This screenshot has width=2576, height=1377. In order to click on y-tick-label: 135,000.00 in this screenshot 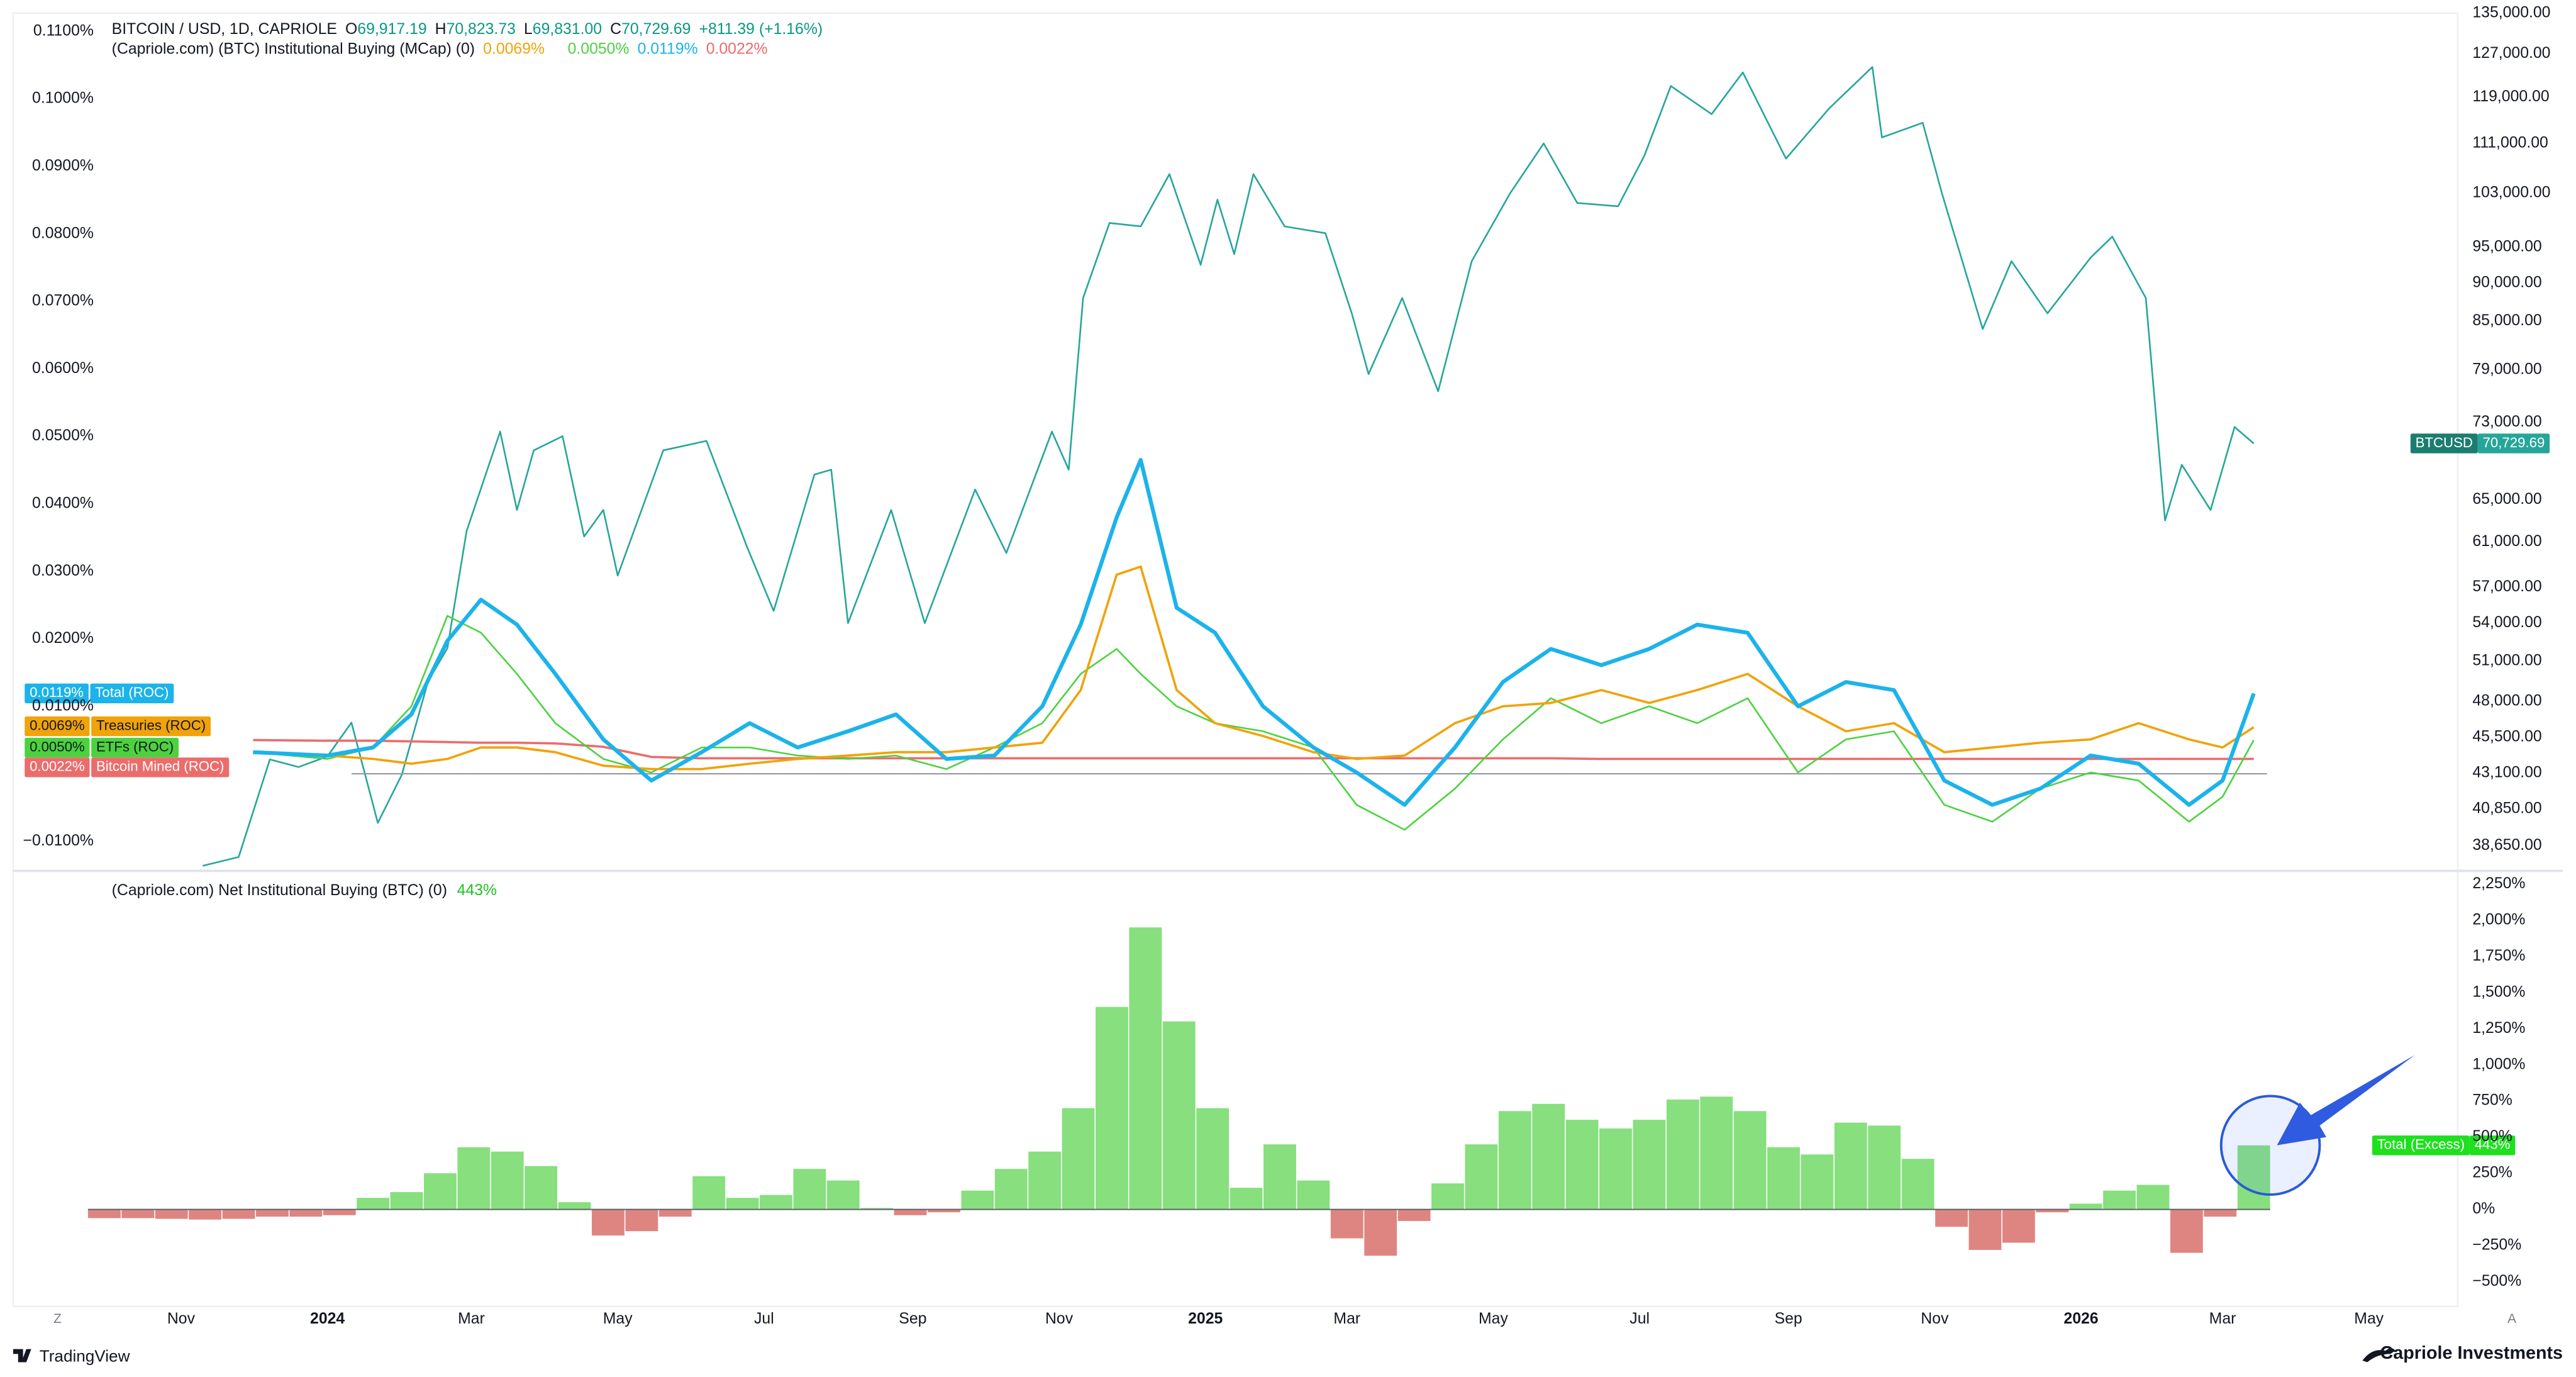, I will do `click(2511, 12)`.